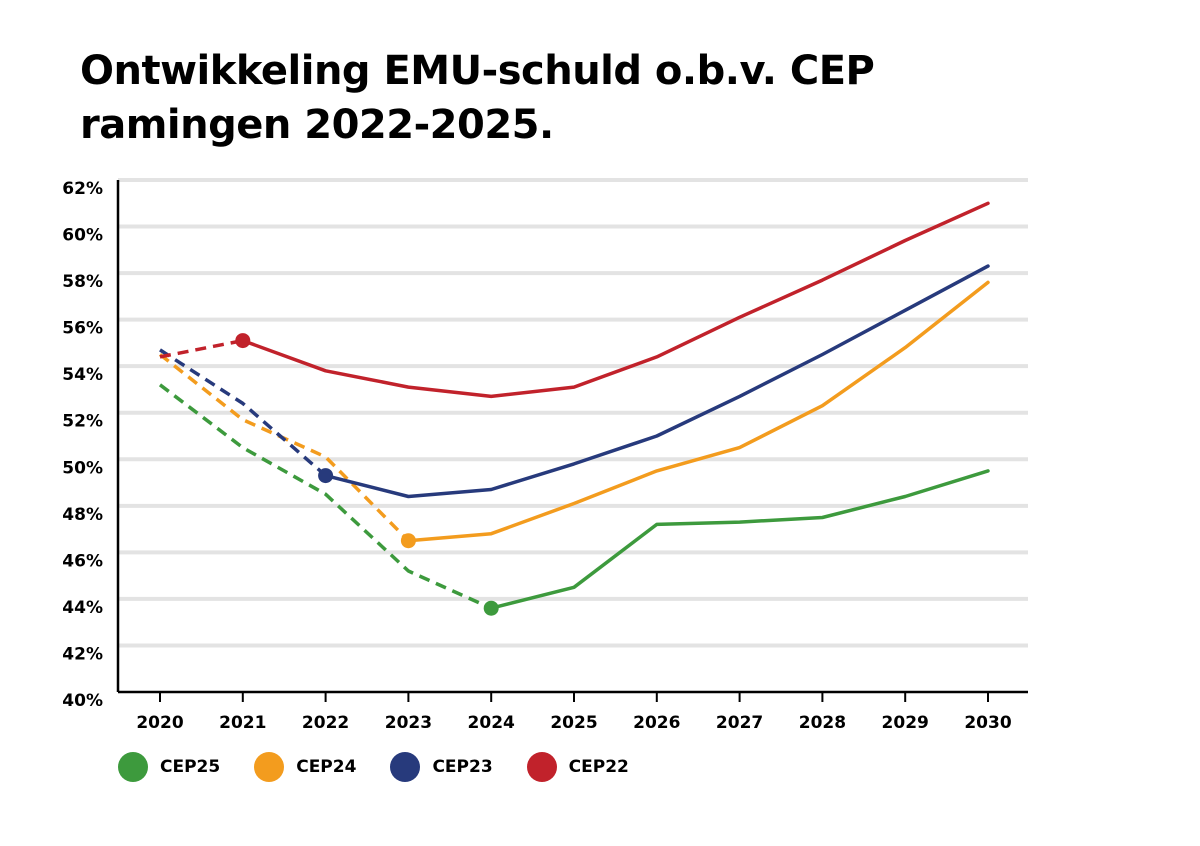 Image resolution: width=1200 pixels, height=846 pixels. What do you see at coordinates (159, 723) in the screenshot?
I see `x-tick-label: 2020` at bounding box center [159, 723].